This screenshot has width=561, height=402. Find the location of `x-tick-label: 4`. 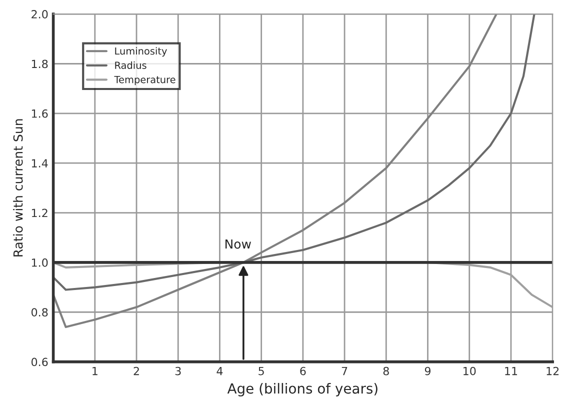

x-tick-label: 4 is located at coordinates (219, 371).